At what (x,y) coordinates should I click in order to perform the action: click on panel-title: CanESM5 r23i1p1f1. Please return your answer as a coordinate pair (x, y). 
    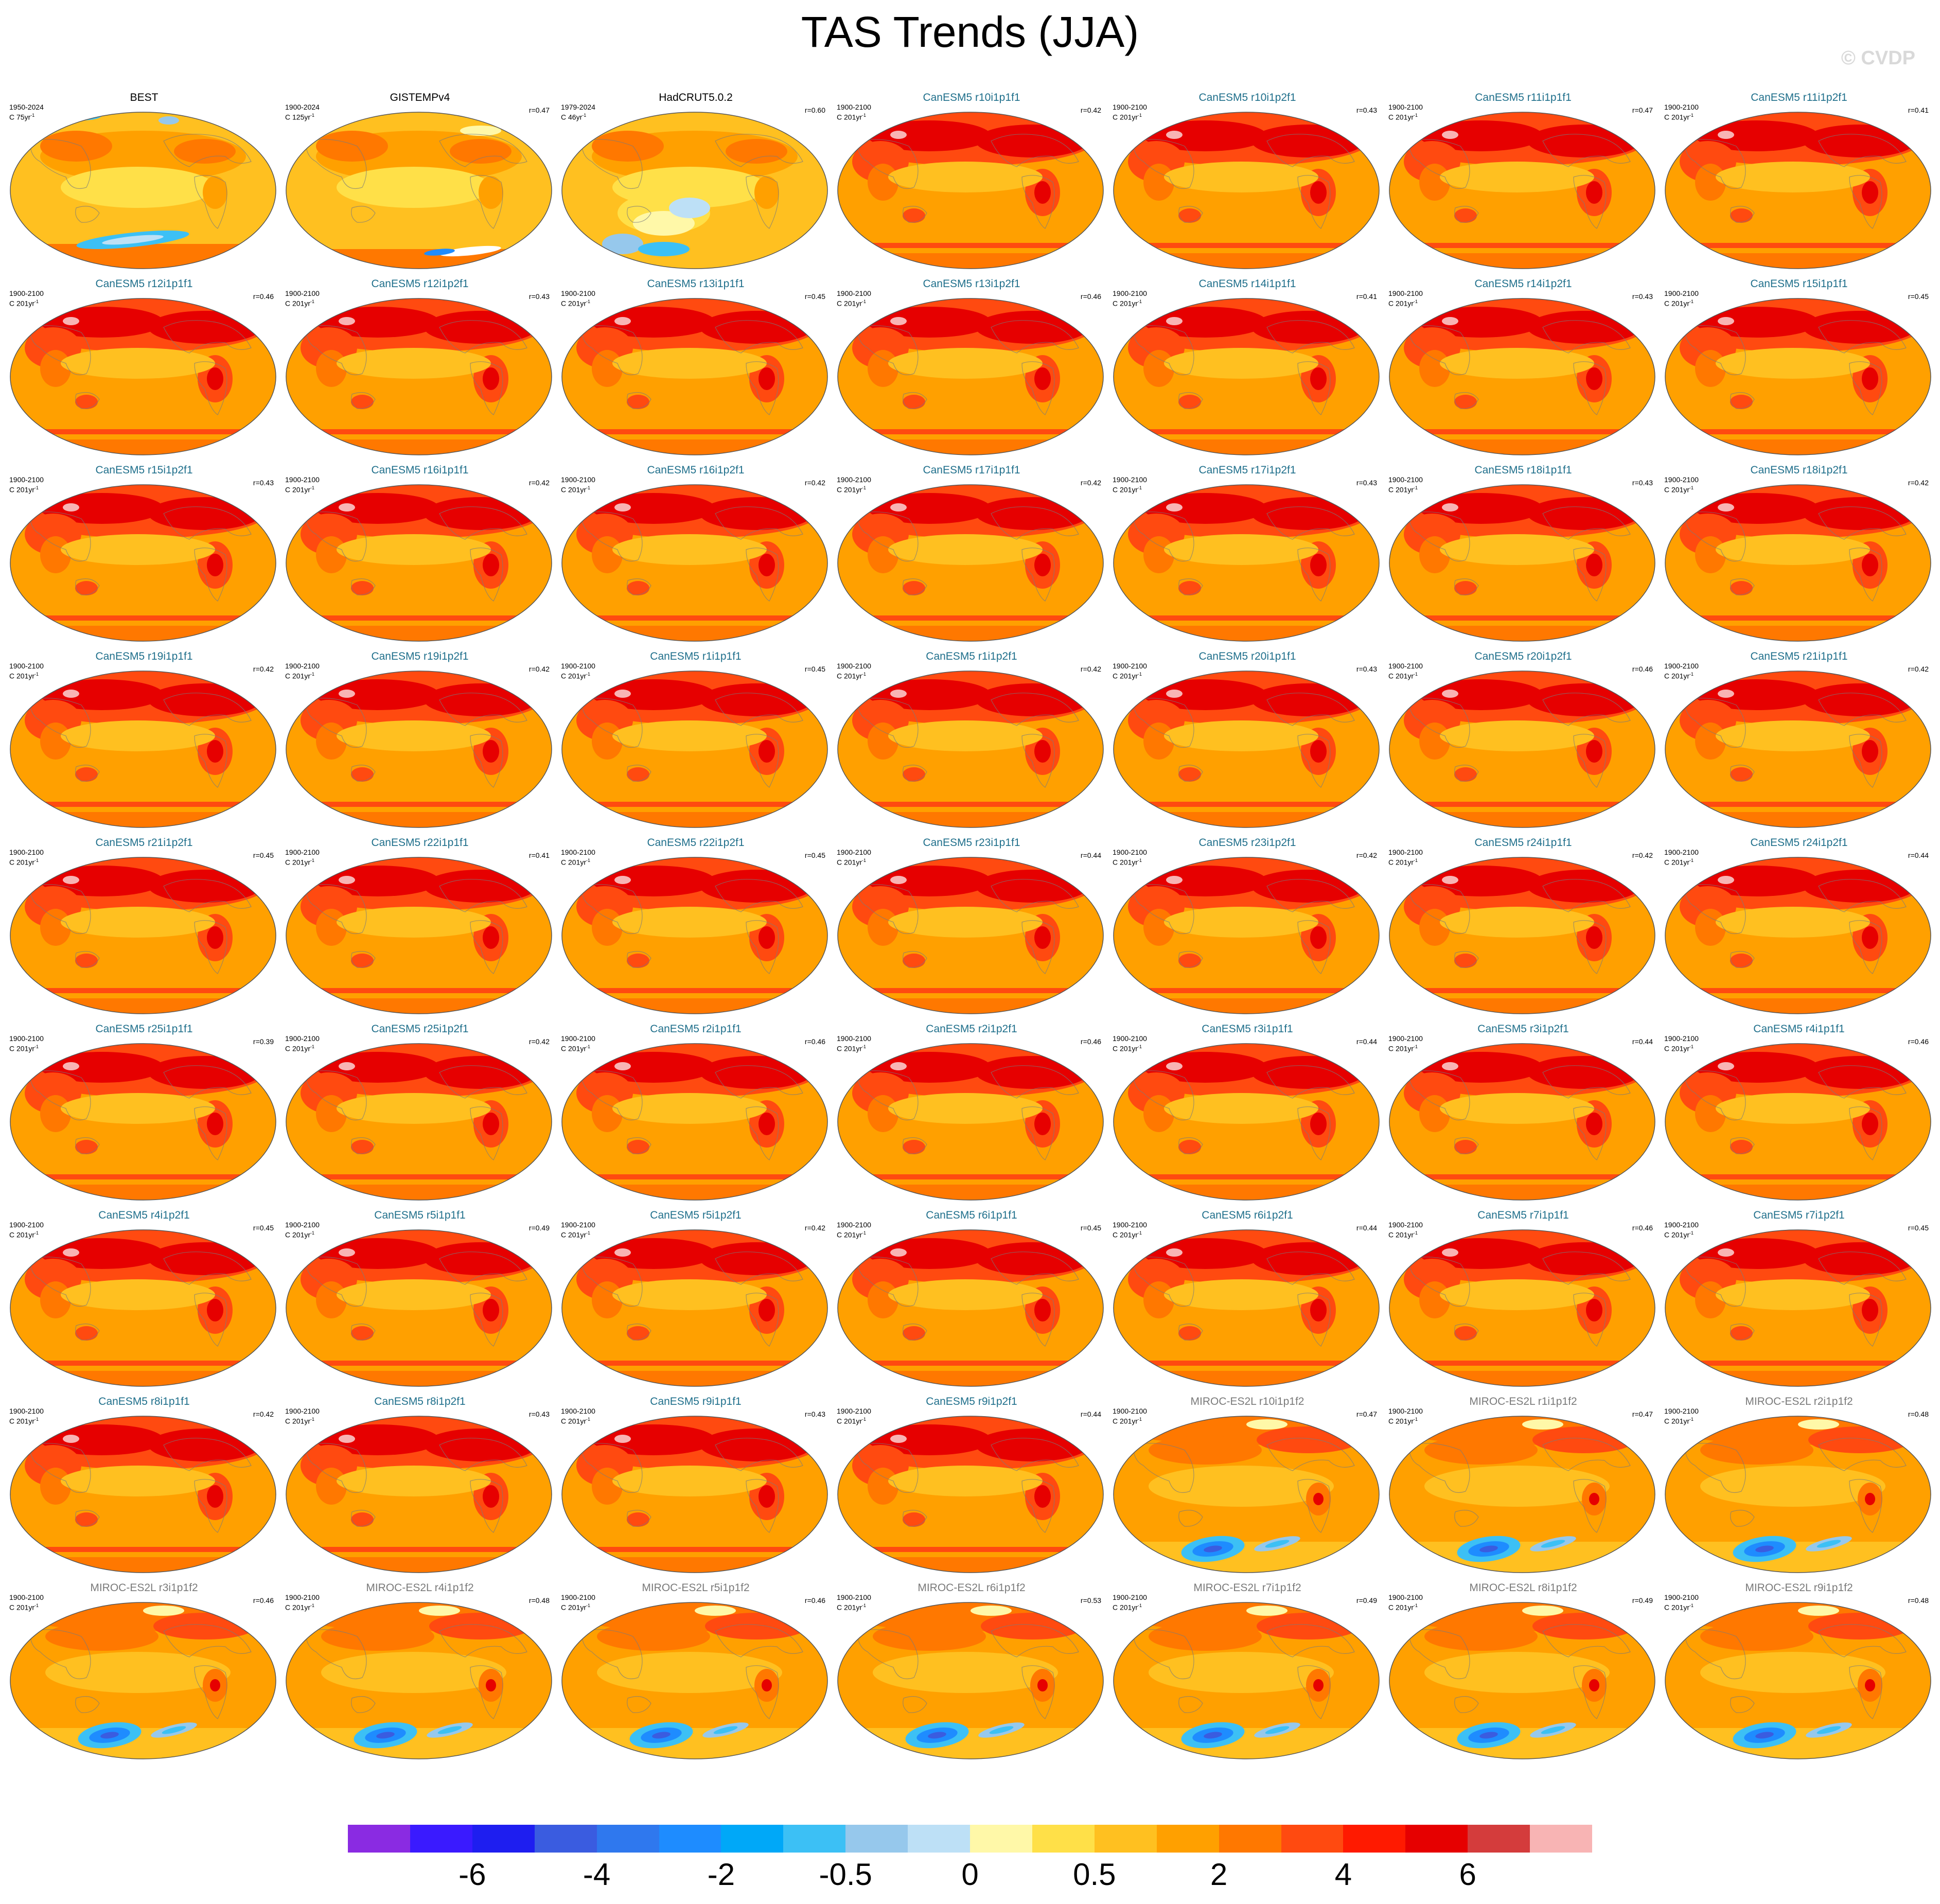
    Looking at the image, I should click on (971, 843).